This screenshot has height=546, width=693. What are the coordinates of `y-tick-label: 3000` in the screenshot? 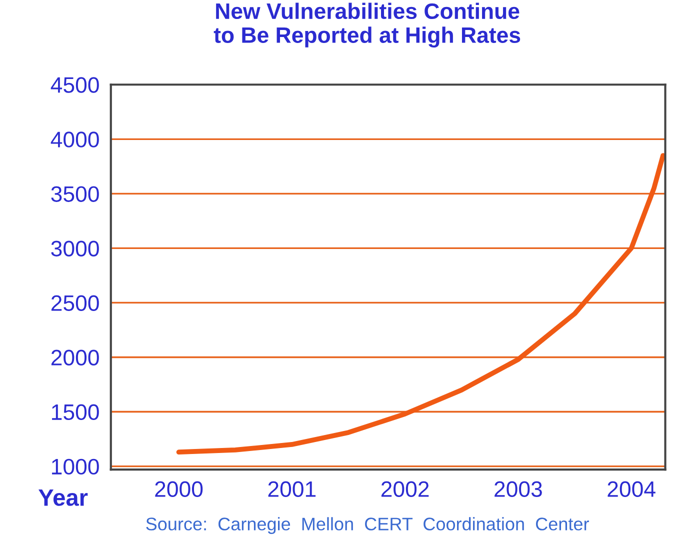 It's located at (75, 248).